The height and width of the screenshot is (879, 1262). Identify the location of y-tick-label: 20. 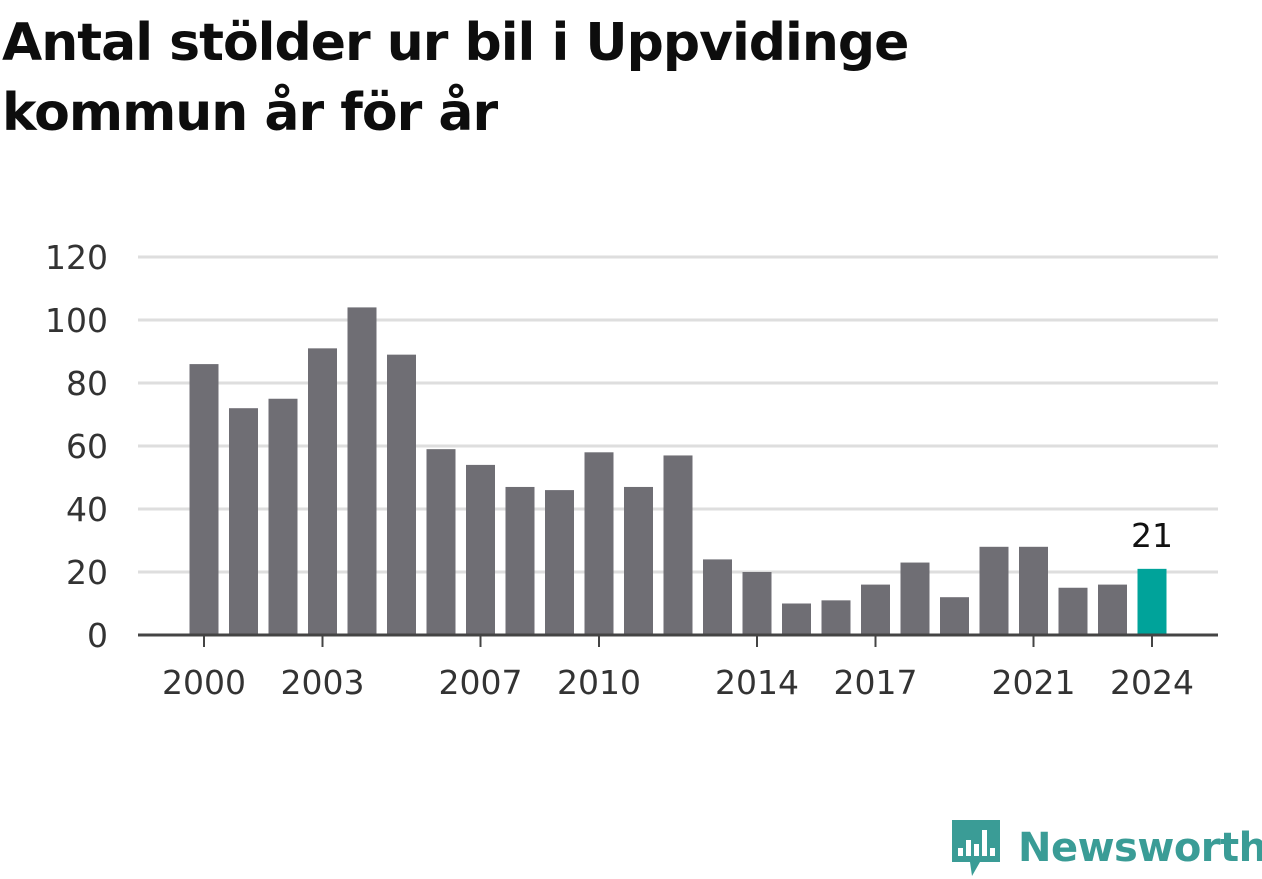
(87, 572).